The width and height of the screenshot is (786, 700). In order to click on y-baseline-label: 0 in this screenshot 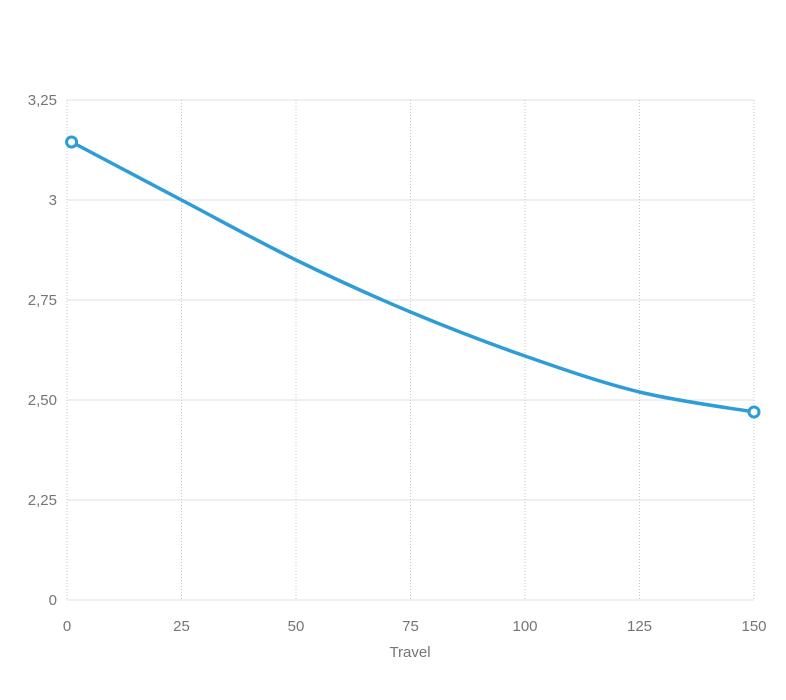, I will do `click(53, 600)`.